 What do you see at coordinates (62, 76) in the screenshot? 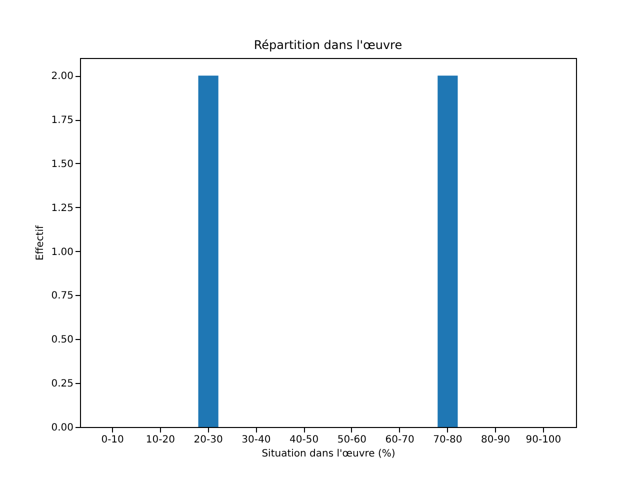
I see `y-tick-label: 2.00` at bounding box center [62, 76].